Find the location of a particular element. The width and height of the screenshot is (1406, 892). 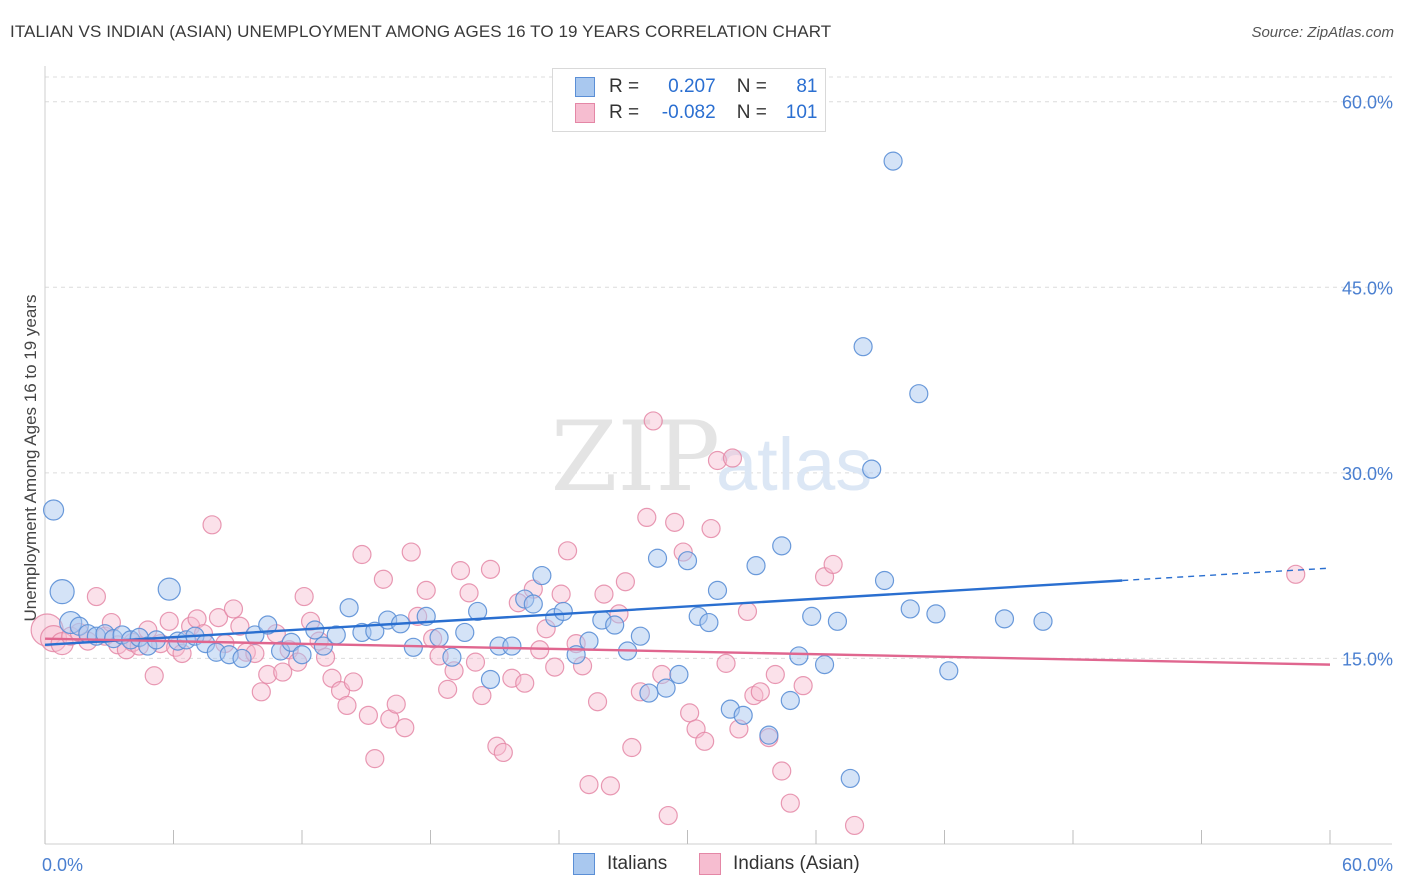

indians-r-value: -0.082 is located at coordinates (688, 112).